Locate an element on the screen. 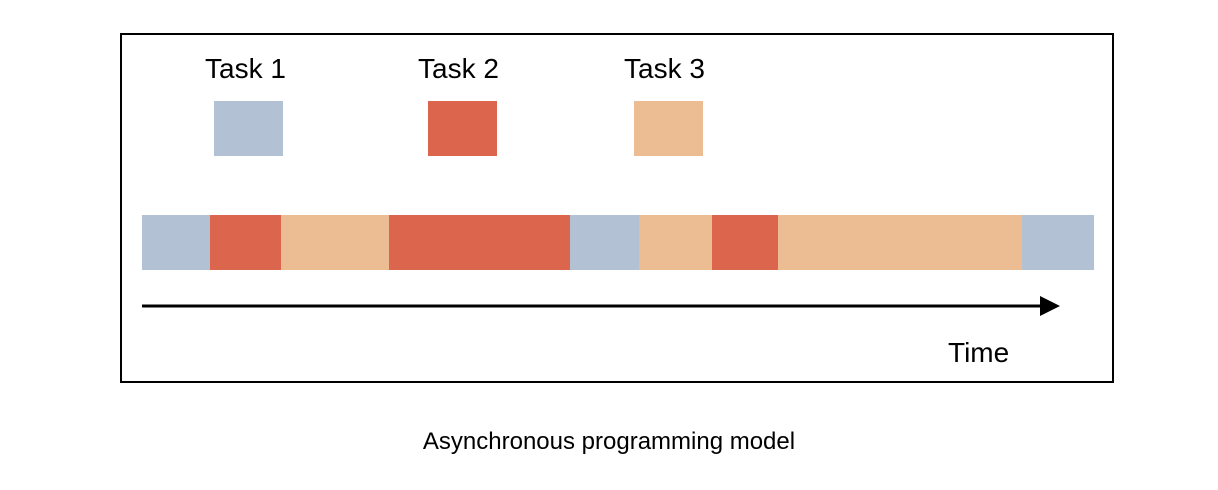  execution-timeline is located at coordinates (618, 242).